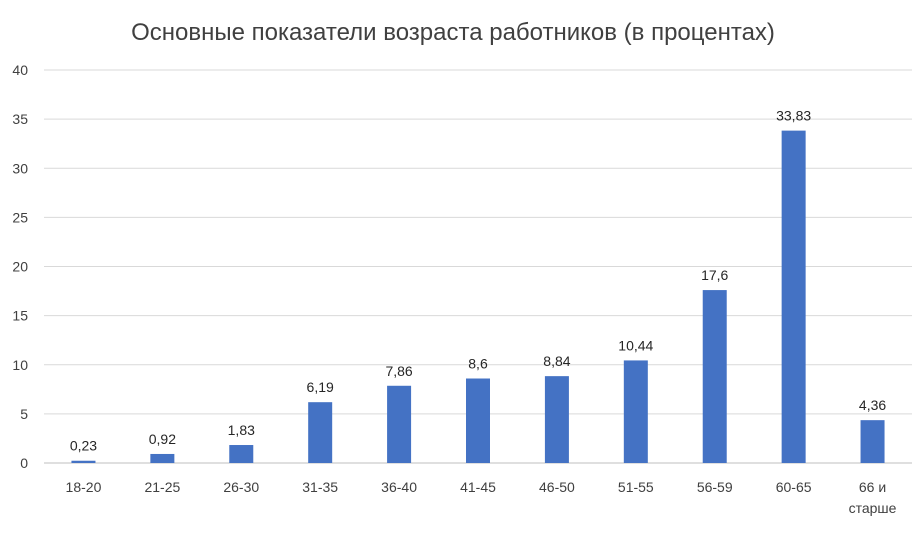 The width and height of the screenshot is (916, 533). Describe the element at coordinates (20, 217) in the screenshot. I see `y-tick-label: 25` at that location.